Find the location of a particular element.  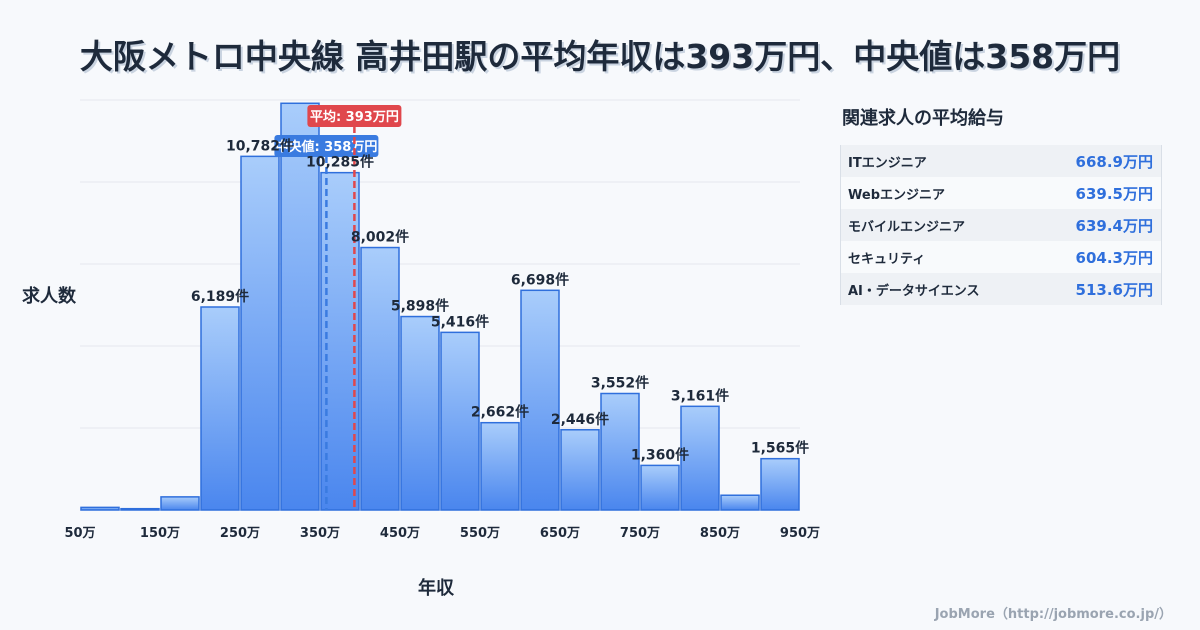

bar-700万 is located at coordinates (620, 451).